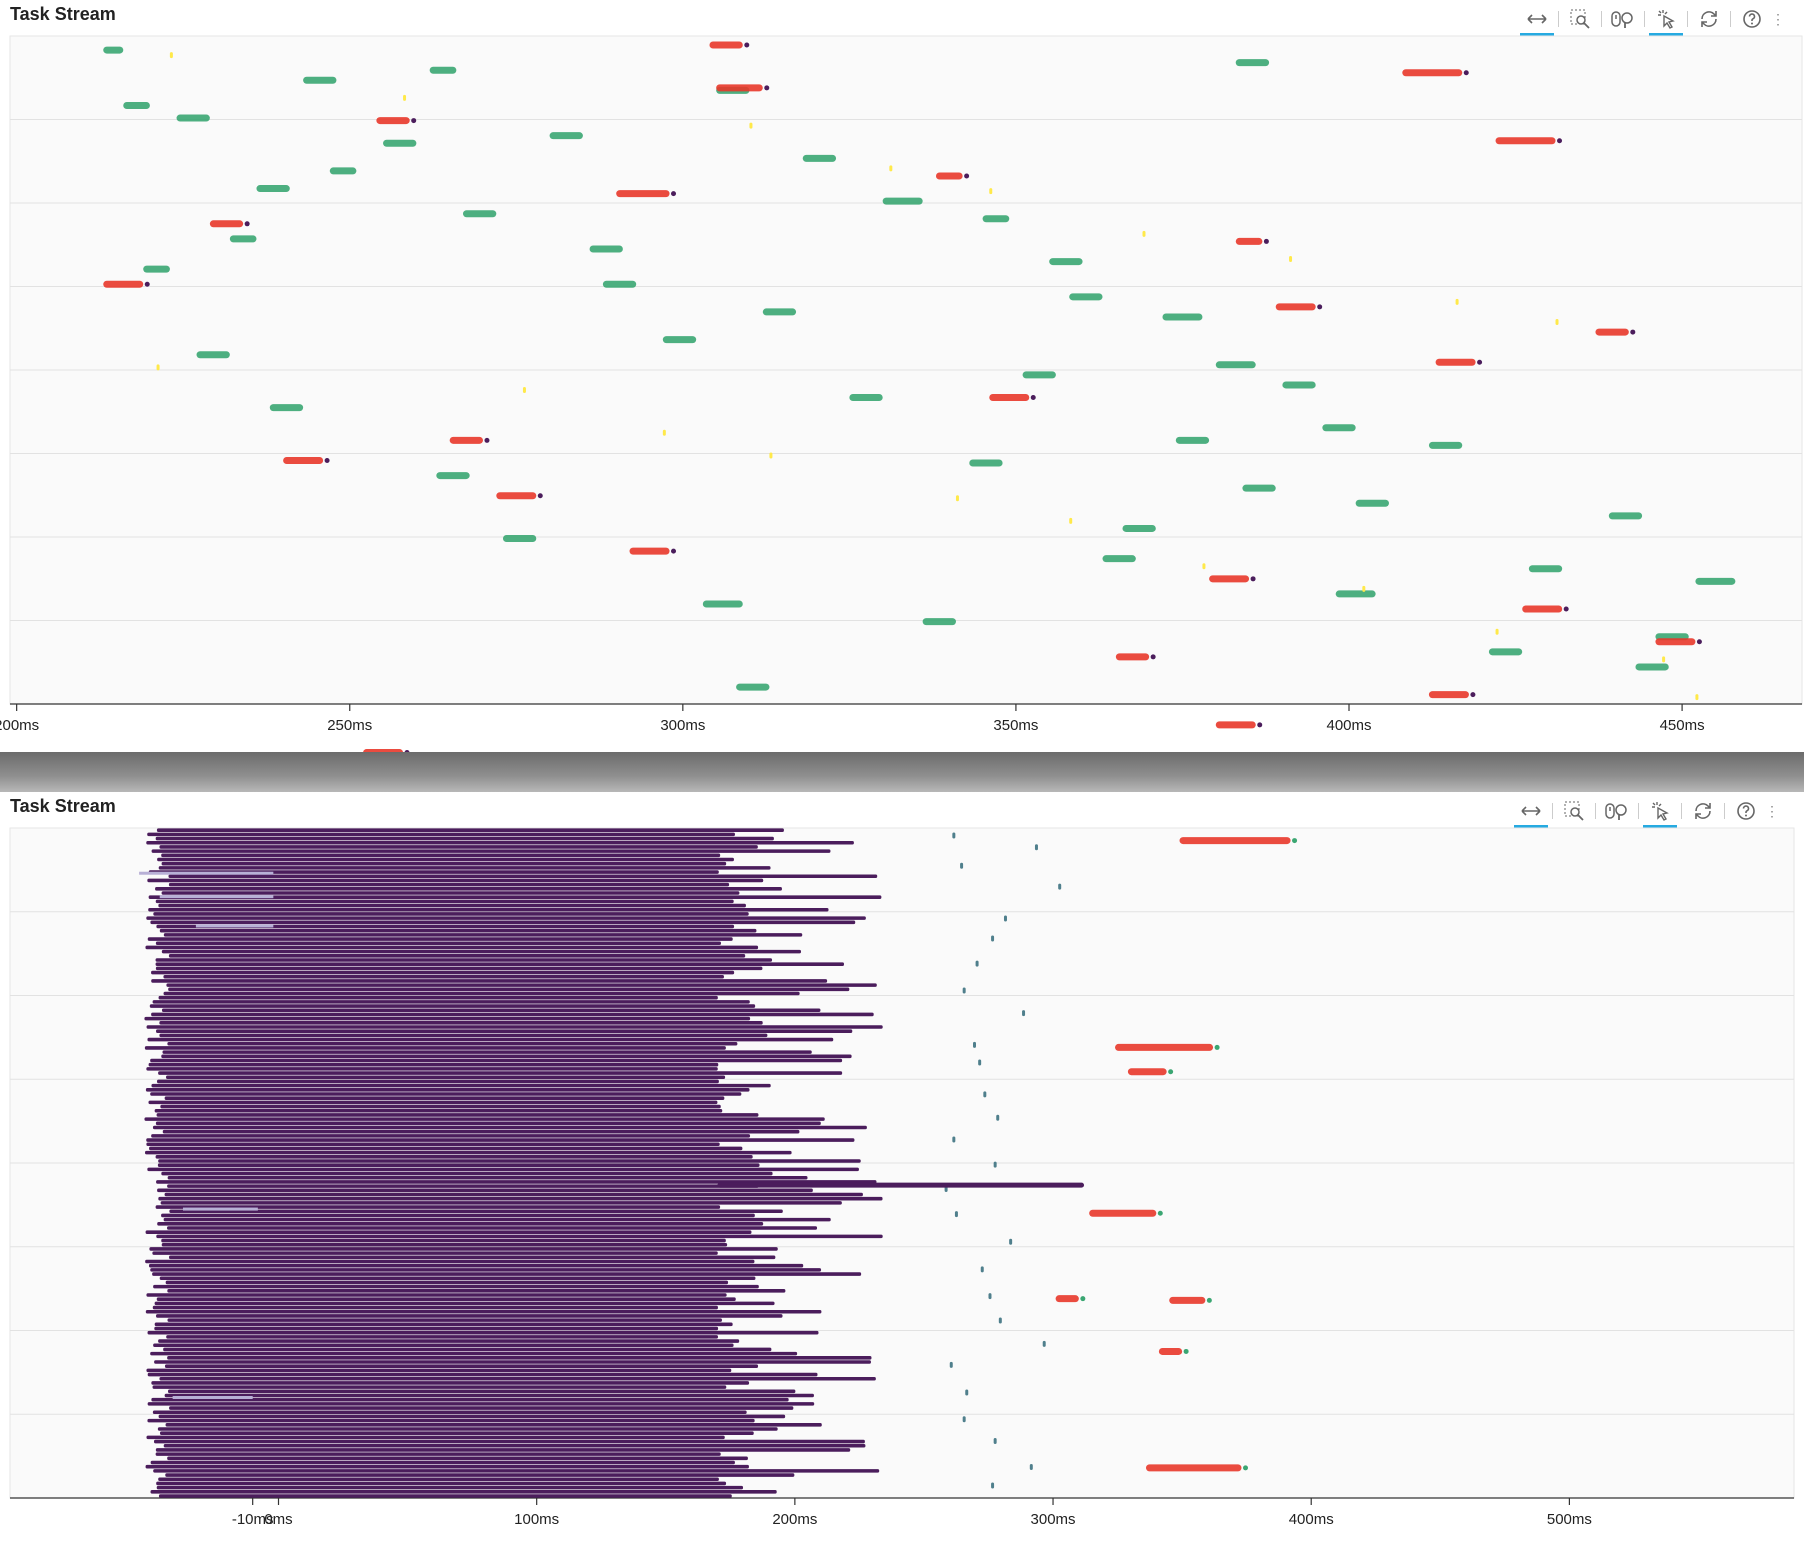  Describe the element at coordinates (1752, 19) in the screenshot. I see `help-icon` at that location.